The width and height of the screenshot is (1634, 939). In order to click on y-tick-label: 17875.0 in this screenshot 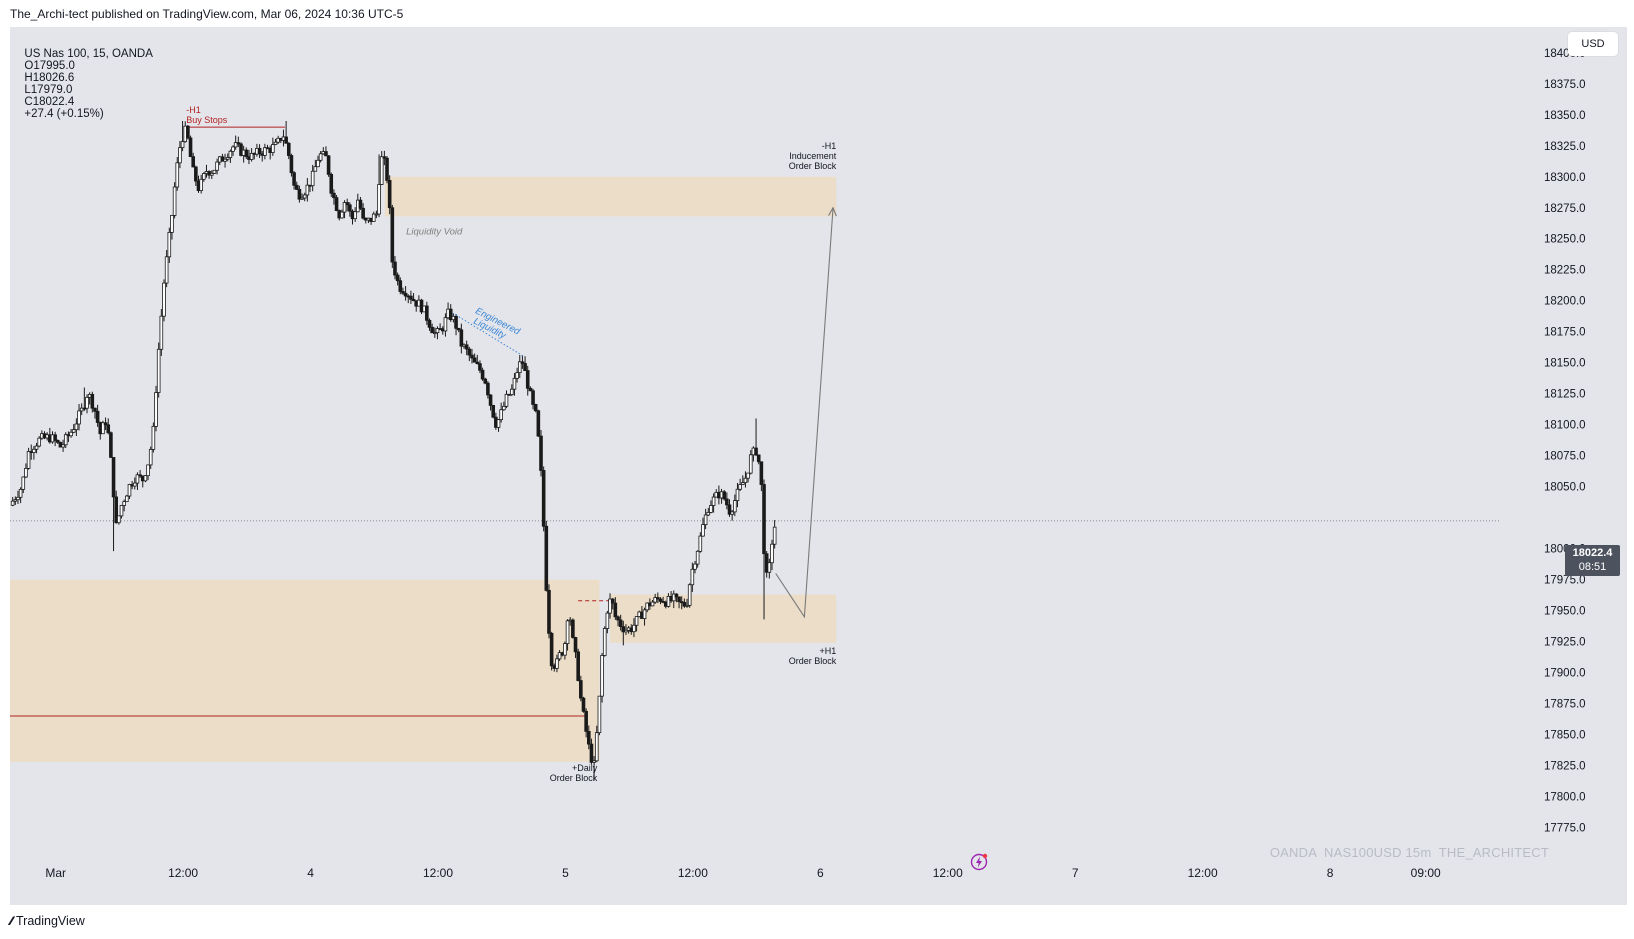, I will do `click(1565, 705)`.